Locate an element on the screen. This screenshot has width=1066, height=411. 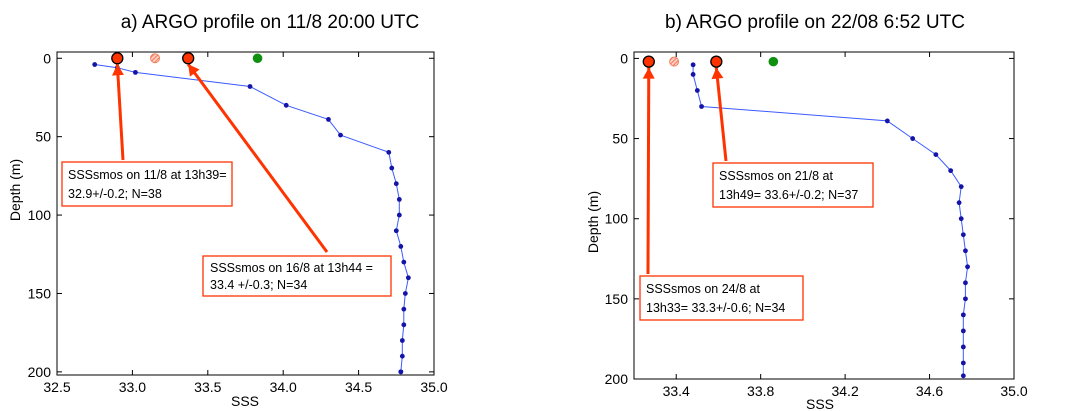
chart-b-smos-markers is located at coordinates (710, 61).